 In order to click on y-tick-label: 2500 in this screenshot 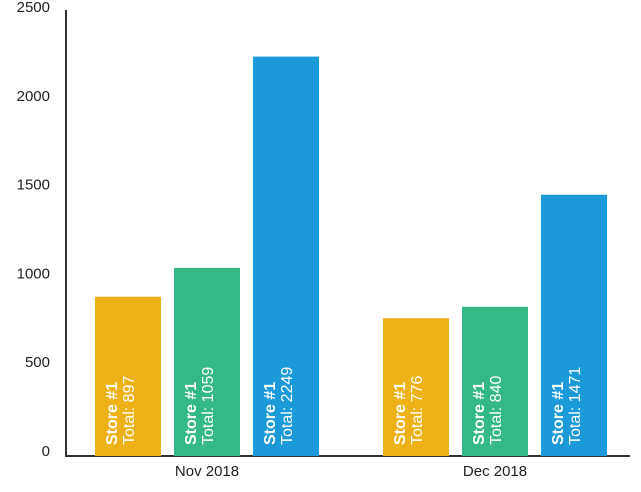, I will do `click(33, 8)`.